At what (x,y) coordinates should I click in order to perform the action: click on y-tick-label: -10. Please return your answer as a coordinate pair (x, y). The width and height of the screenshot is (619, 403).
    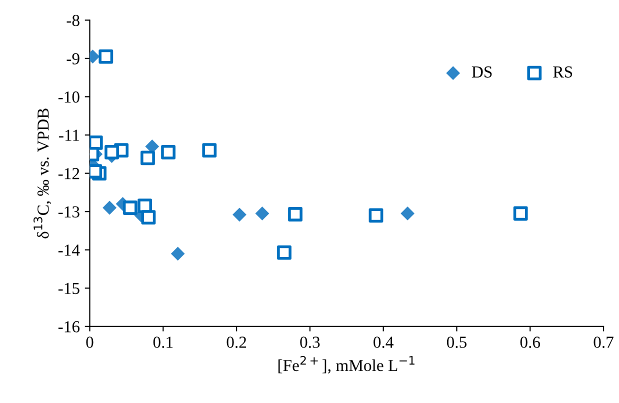
    Looking at the image, I should click on (69, 97).